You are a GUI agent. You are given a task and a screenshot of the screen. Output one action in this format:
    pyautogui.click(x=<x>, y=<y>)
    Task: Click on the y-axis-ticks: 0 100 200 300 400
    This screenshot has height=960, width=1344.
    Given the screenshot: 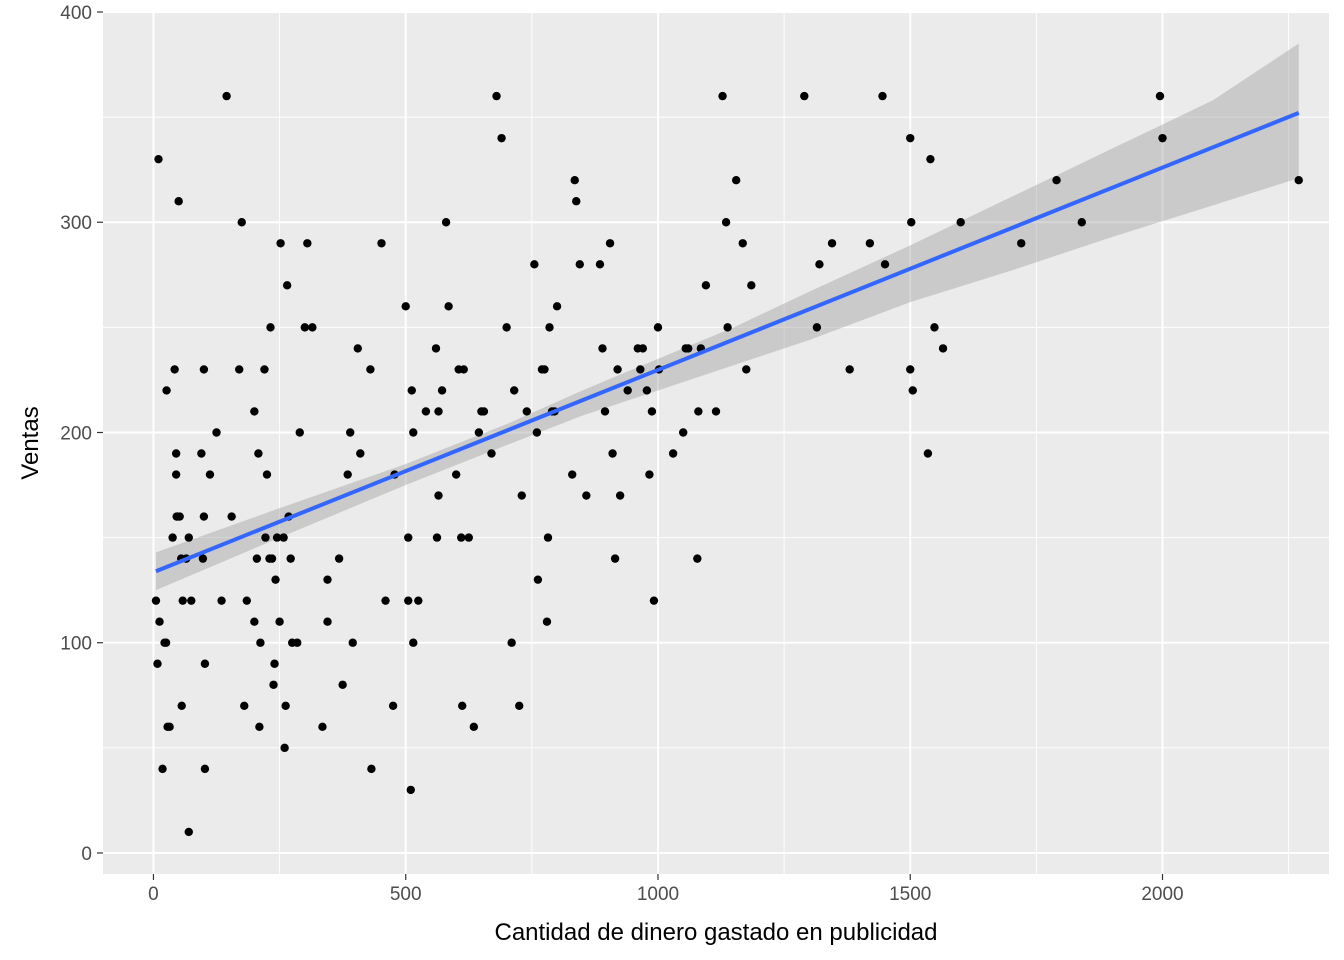 What is the action you would take?
    pyautogui.click(x=81, y=434)
    